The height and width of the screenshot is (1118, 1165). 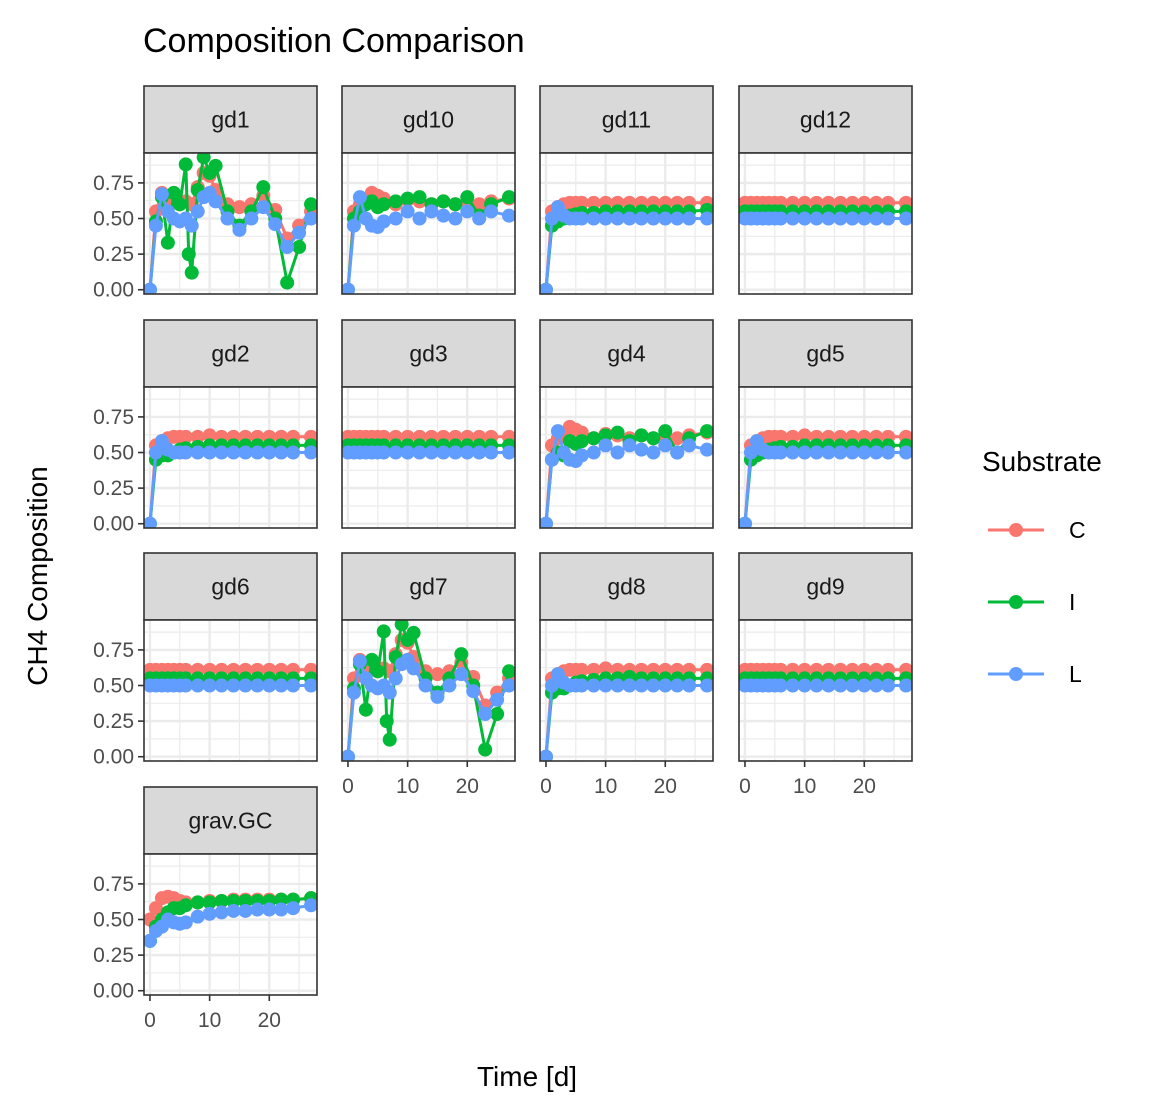 What do you see at coordinates (113, 488) in the screenshot?
I see `y-tick-label: 0.25` at bounding box center [113, 488].